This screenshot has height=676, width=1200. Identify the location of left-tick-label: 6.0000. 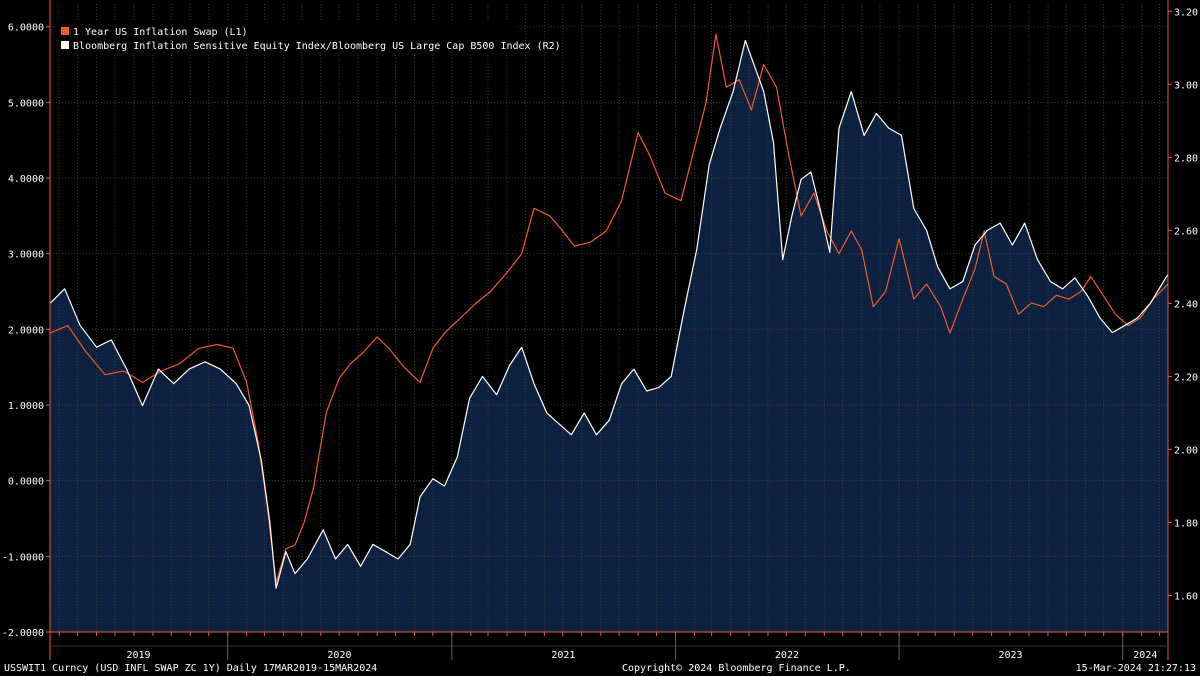
(26, 28).